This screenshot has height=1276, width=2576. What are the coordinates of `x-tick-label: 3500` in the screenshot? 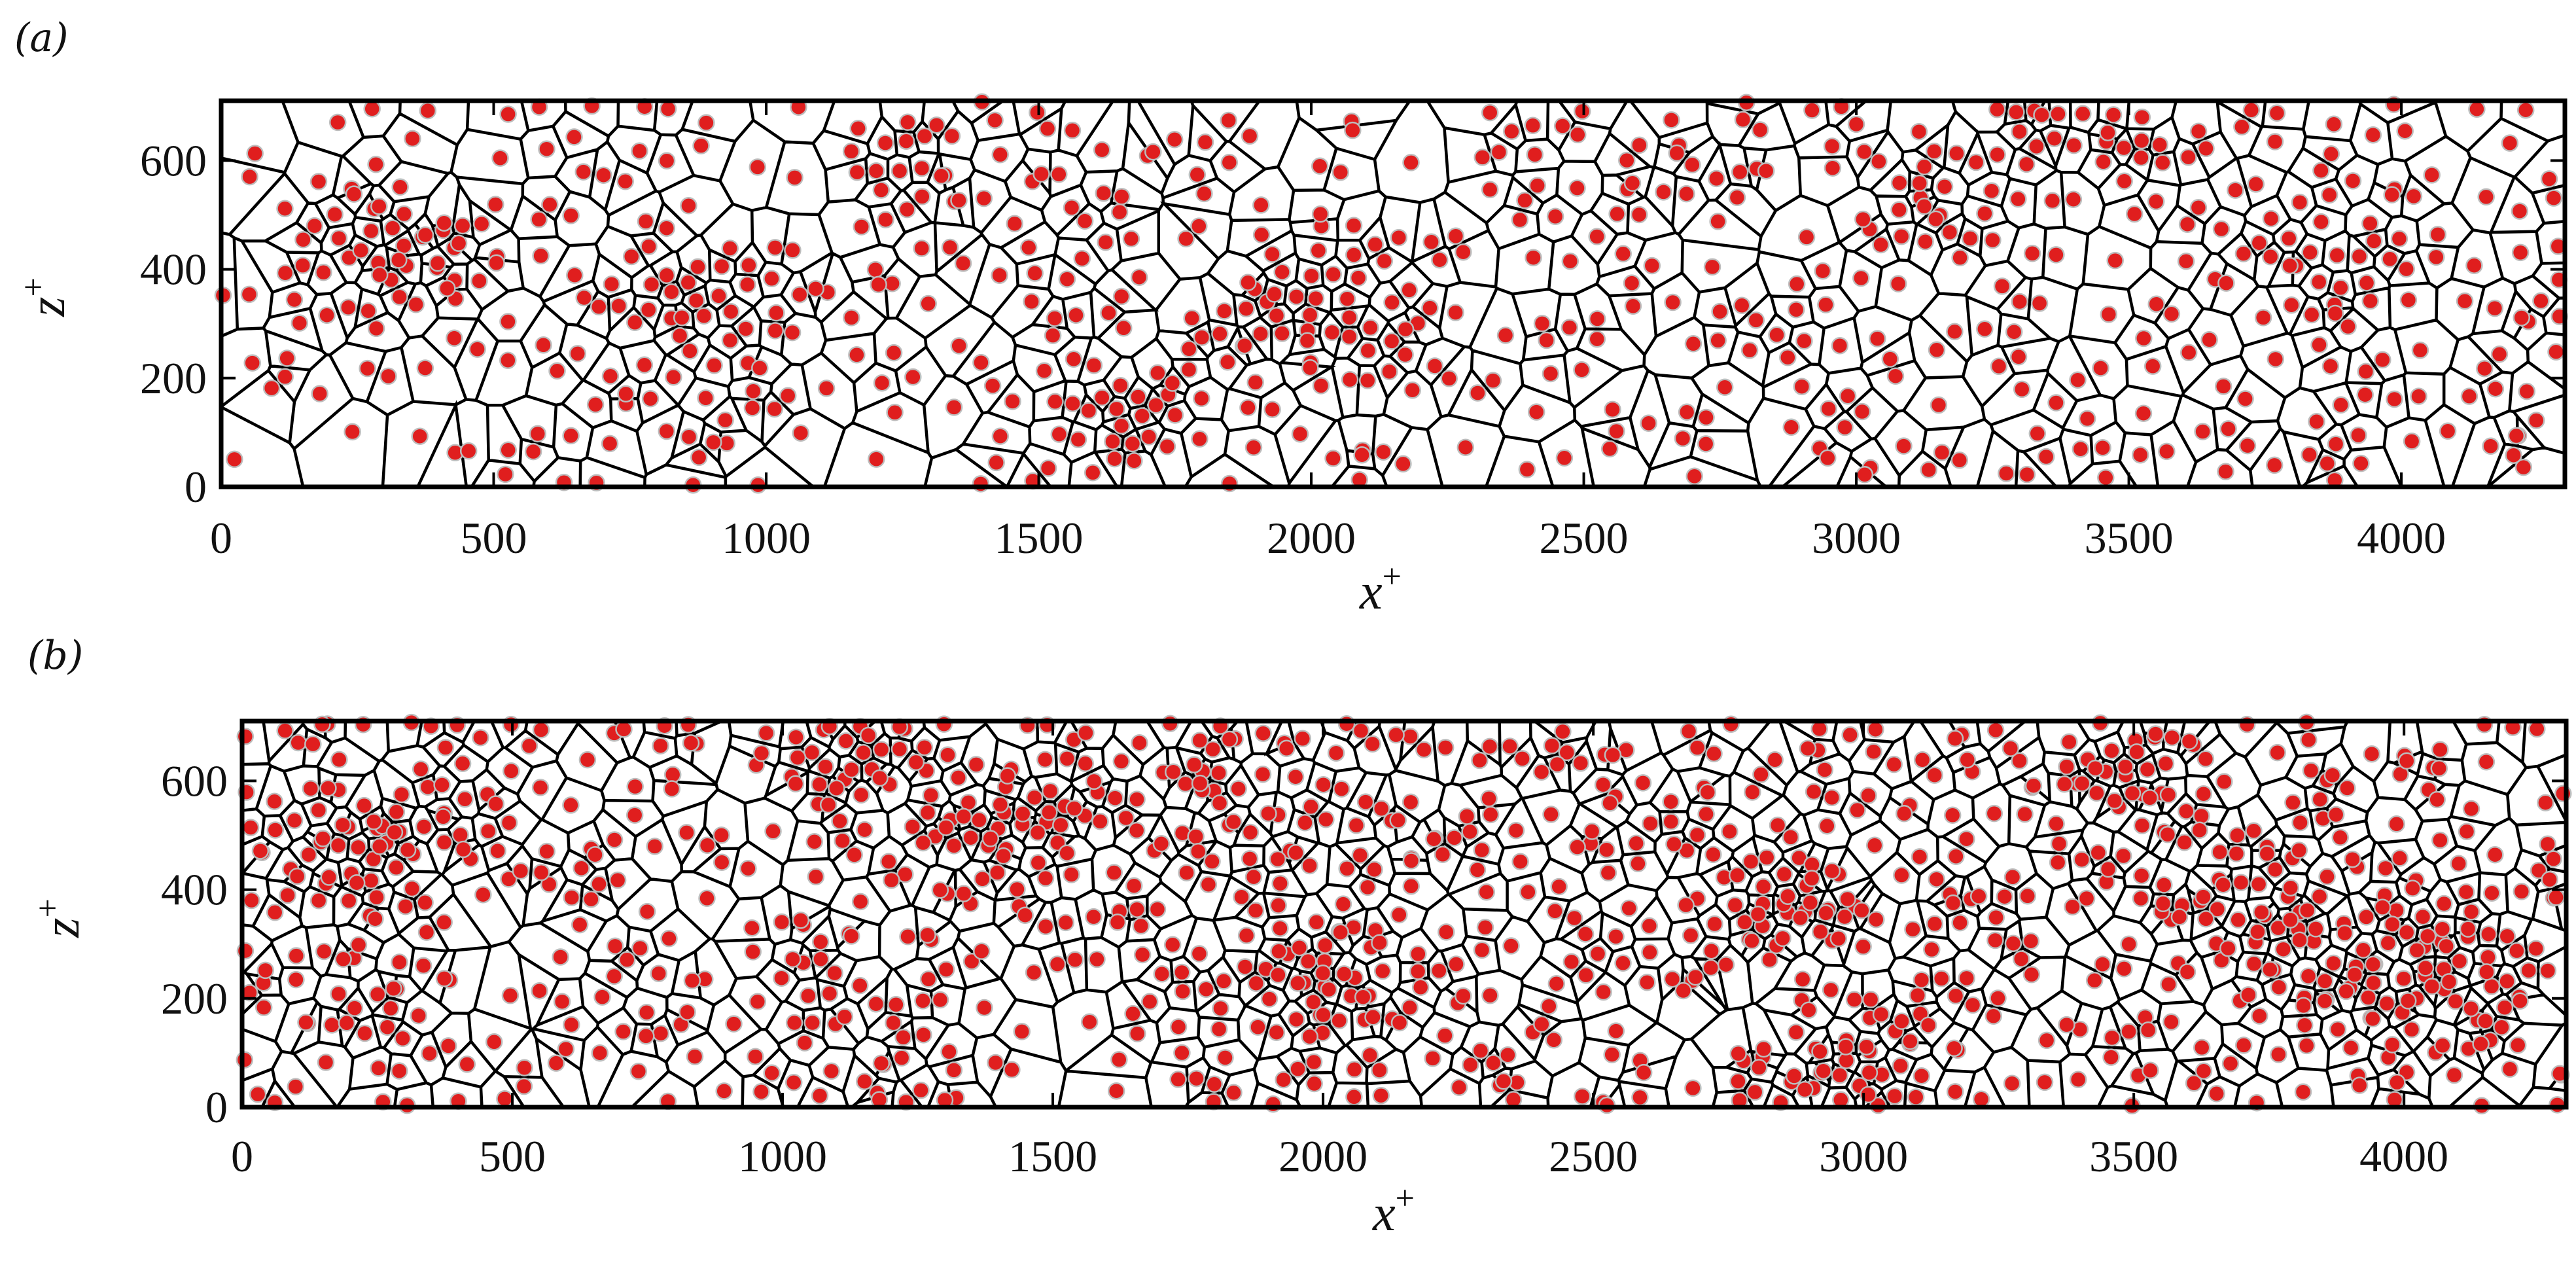 It's located at (2133, 1156).